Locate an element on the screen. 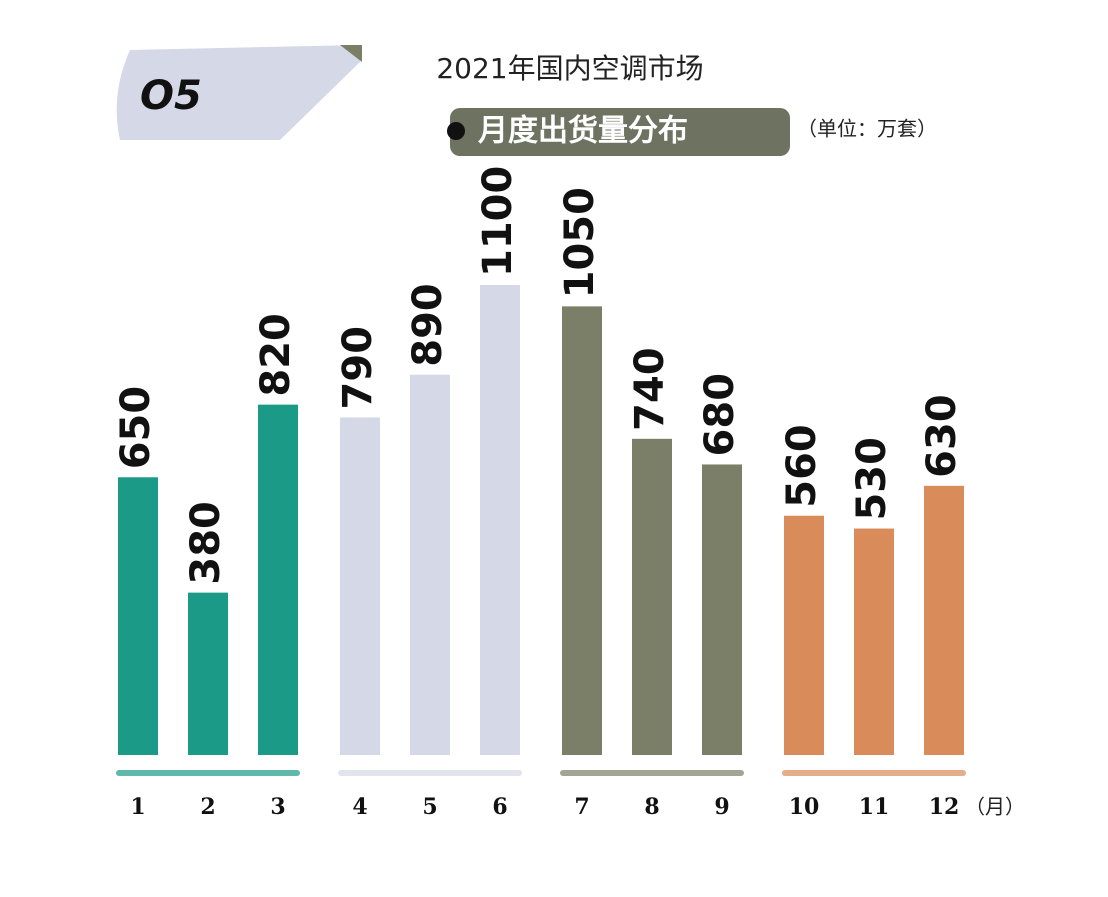  x-tick-label: 8 is located at coordinates (651, 807).